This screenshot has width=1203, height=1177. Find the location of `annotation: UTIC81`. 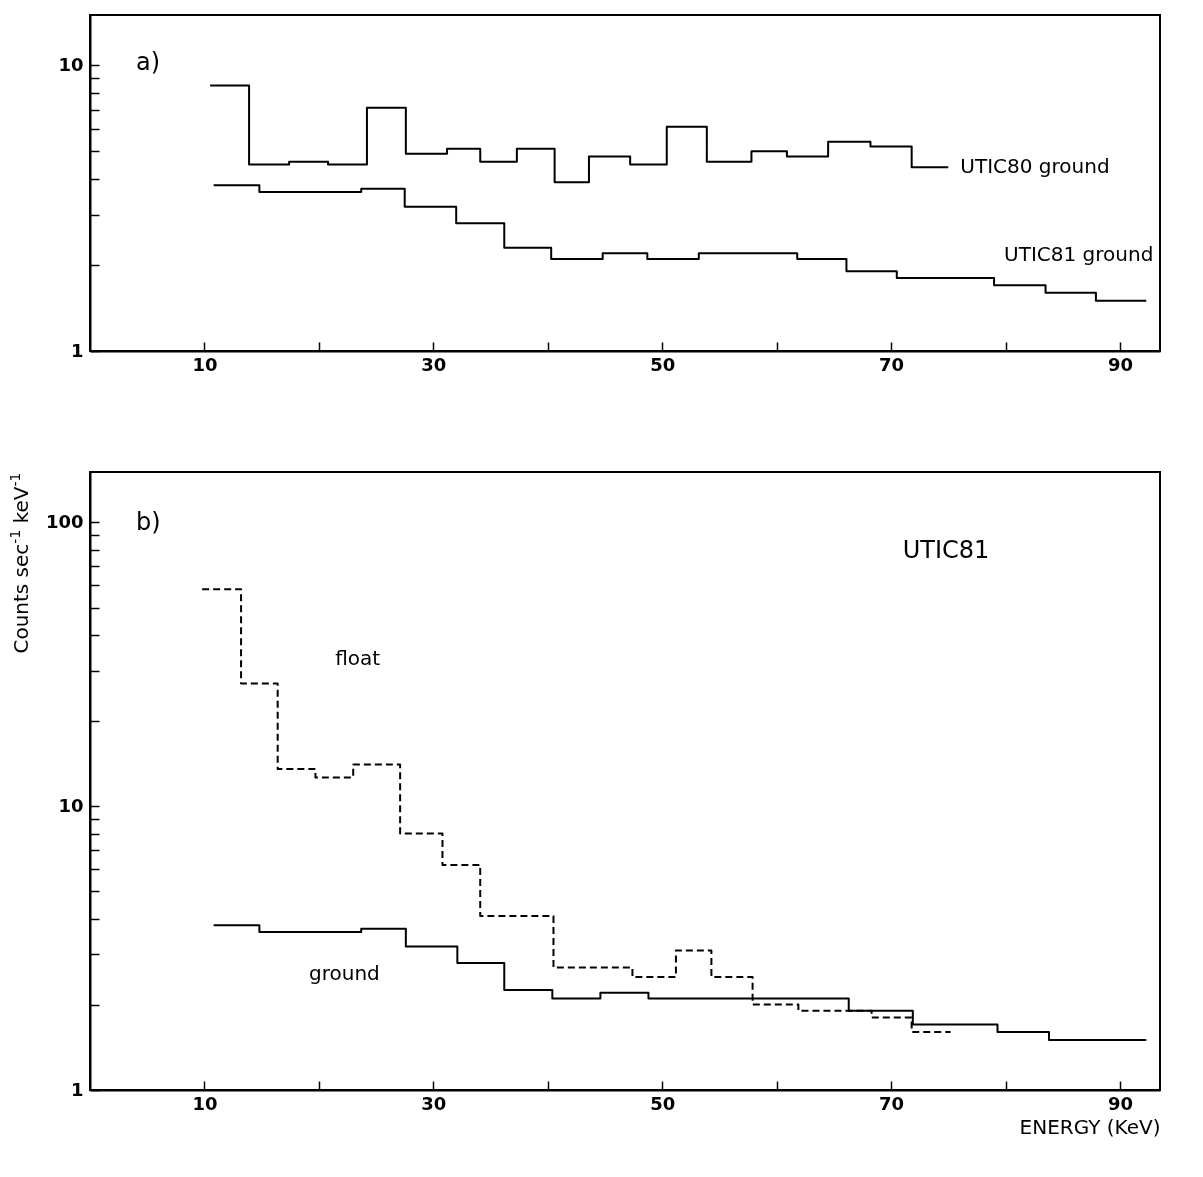

annotation: UTIC81 is located at coordinates (946, 550).